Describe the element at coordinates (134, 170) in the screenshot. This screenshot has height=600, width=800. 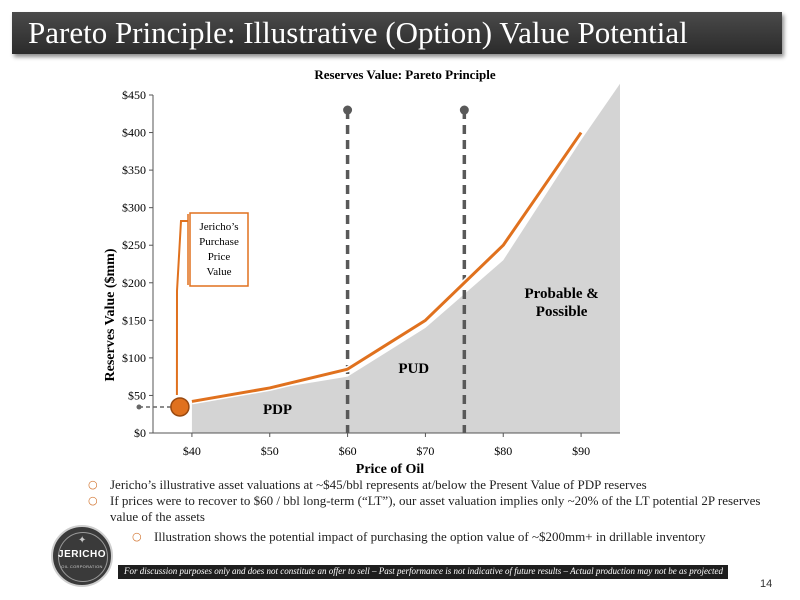
I see `y-tick-label: $350` at that location.